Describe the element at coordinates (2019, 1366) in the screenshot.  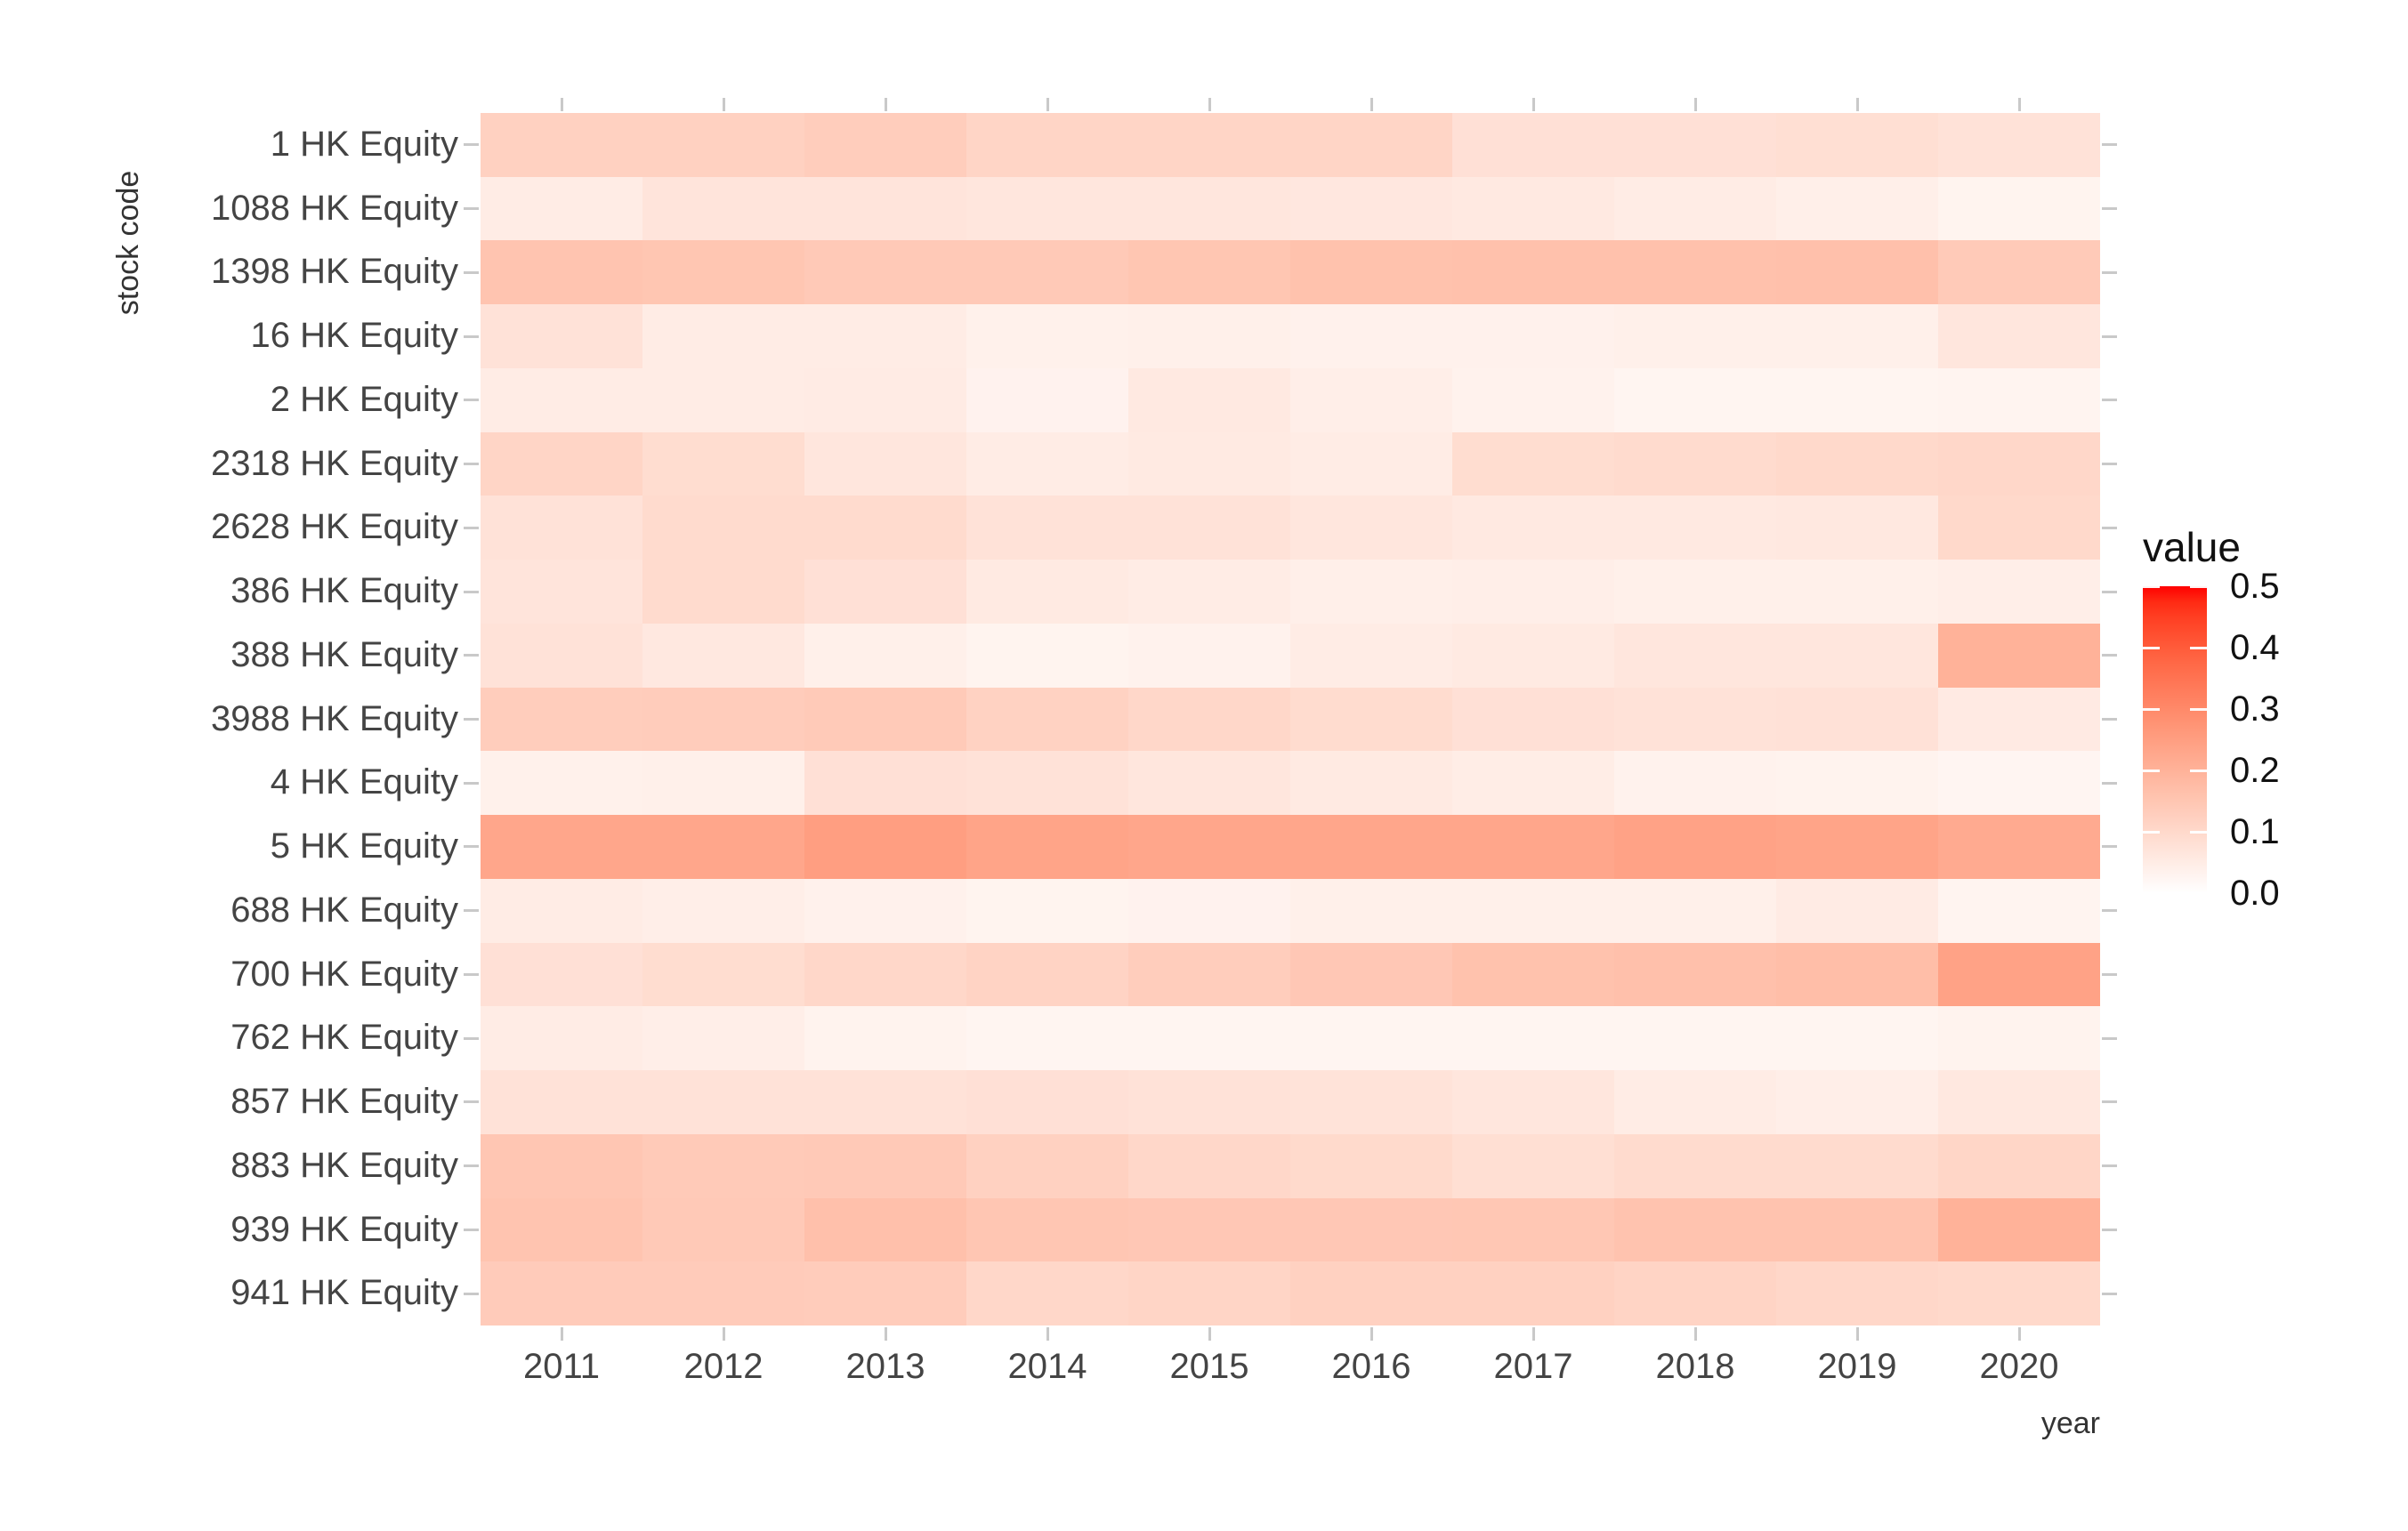
I see `x-axis-label: 2020` at that location.